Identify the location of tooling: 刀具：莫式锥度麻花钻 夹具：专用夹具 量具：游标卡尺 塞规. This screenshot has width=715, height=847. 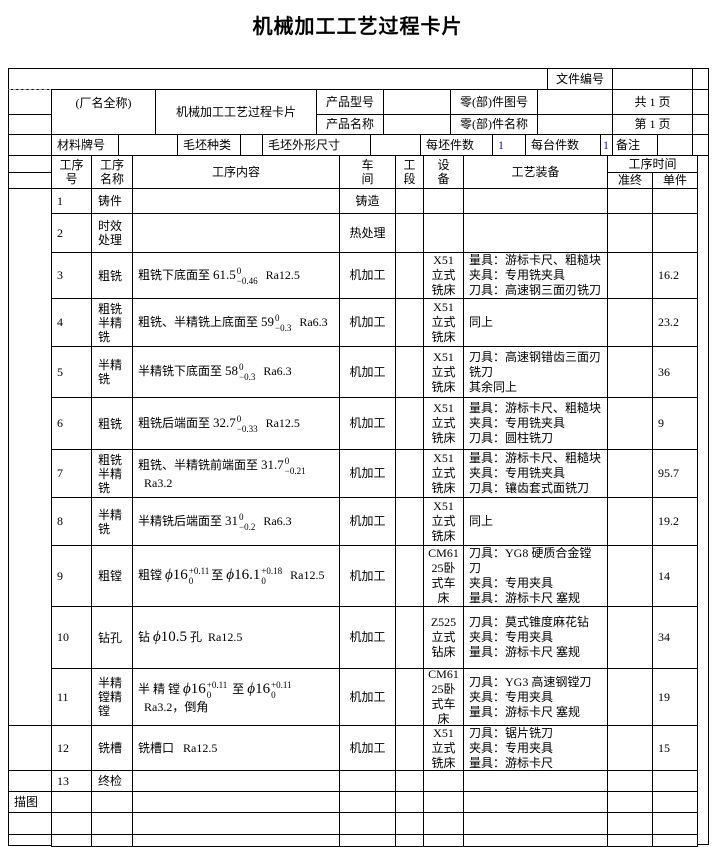
(535, 637).